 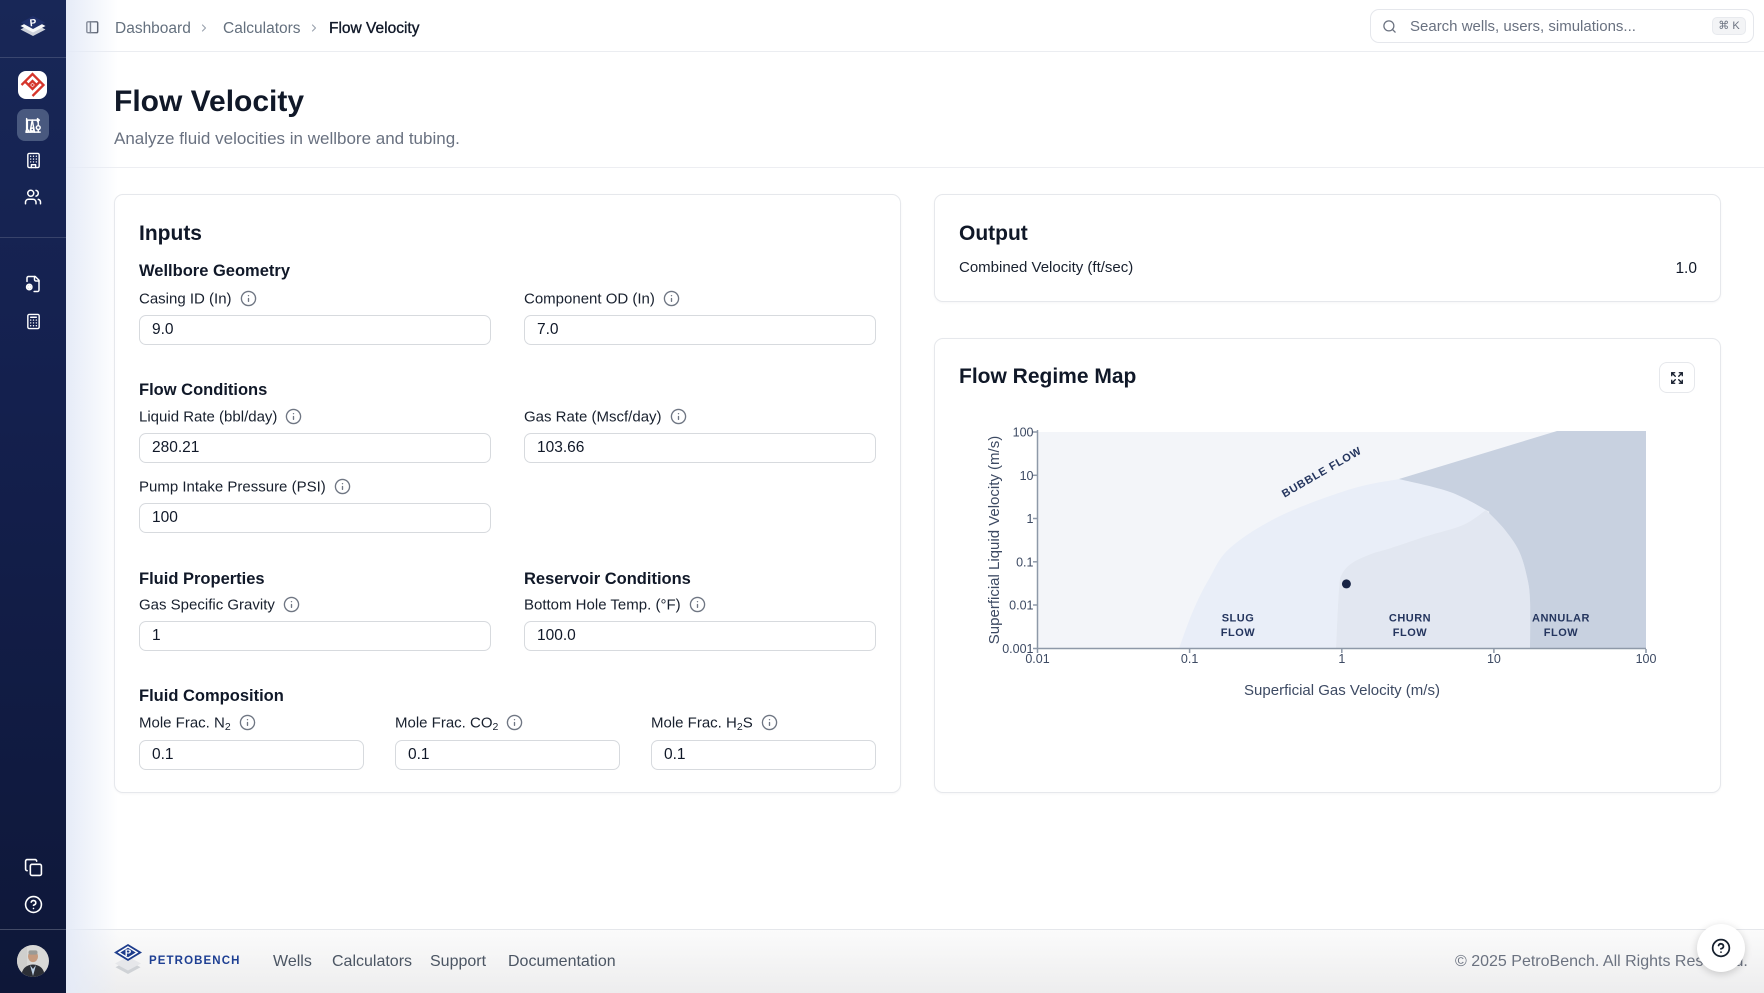 I want to click on svg-text: ANNULAR, so click(x=1561, y=619).